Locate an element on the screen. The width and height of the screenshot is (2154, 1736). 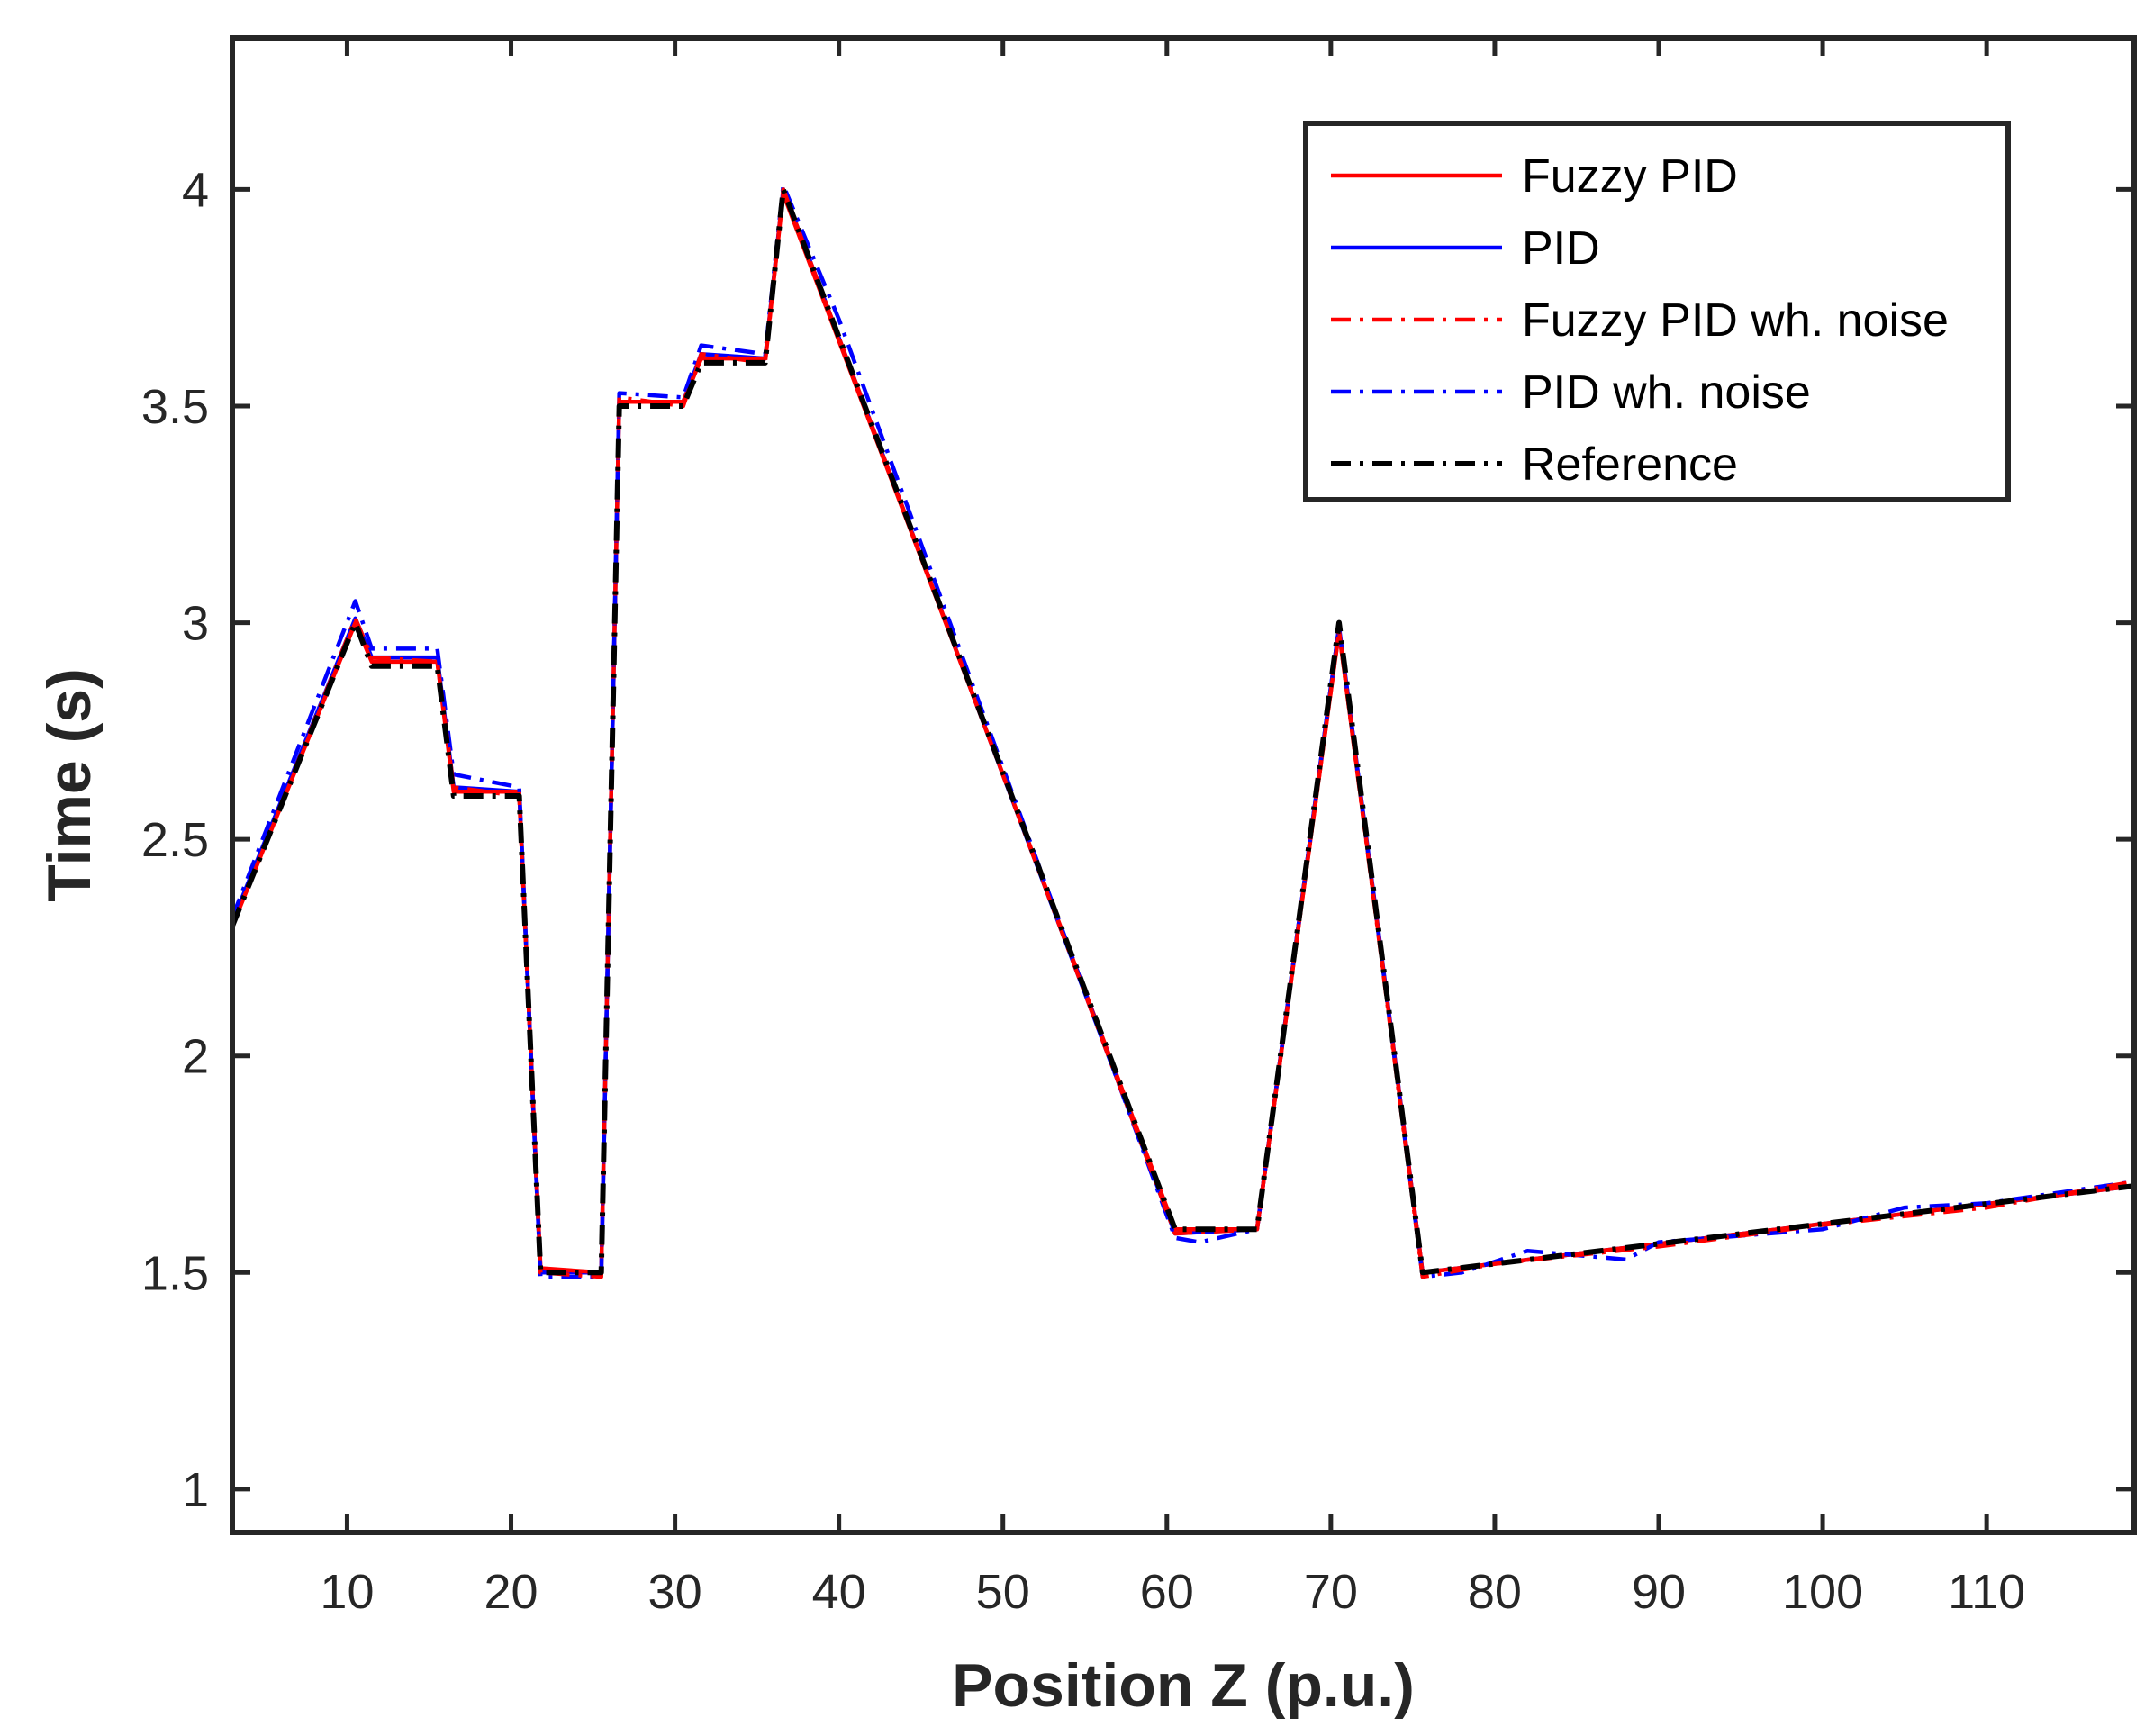
x-tick-label: 110 is located at coordinates (1986, 1592).